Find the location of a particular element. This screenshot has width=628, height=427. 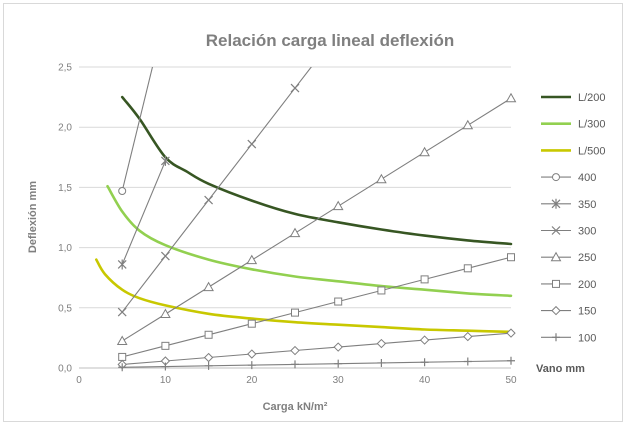

chart-title: Relación carga lineal deflexión is located at coordinates (330, 40).